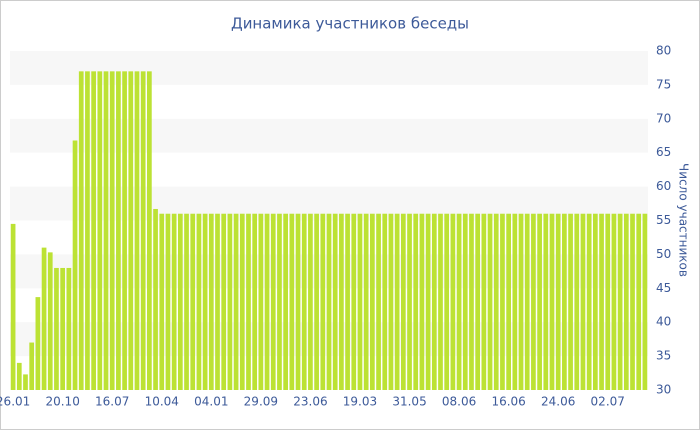 The width and height of the screenshot is (700, 430). I want to click on y-tick-label: 35, so click(663, 356).